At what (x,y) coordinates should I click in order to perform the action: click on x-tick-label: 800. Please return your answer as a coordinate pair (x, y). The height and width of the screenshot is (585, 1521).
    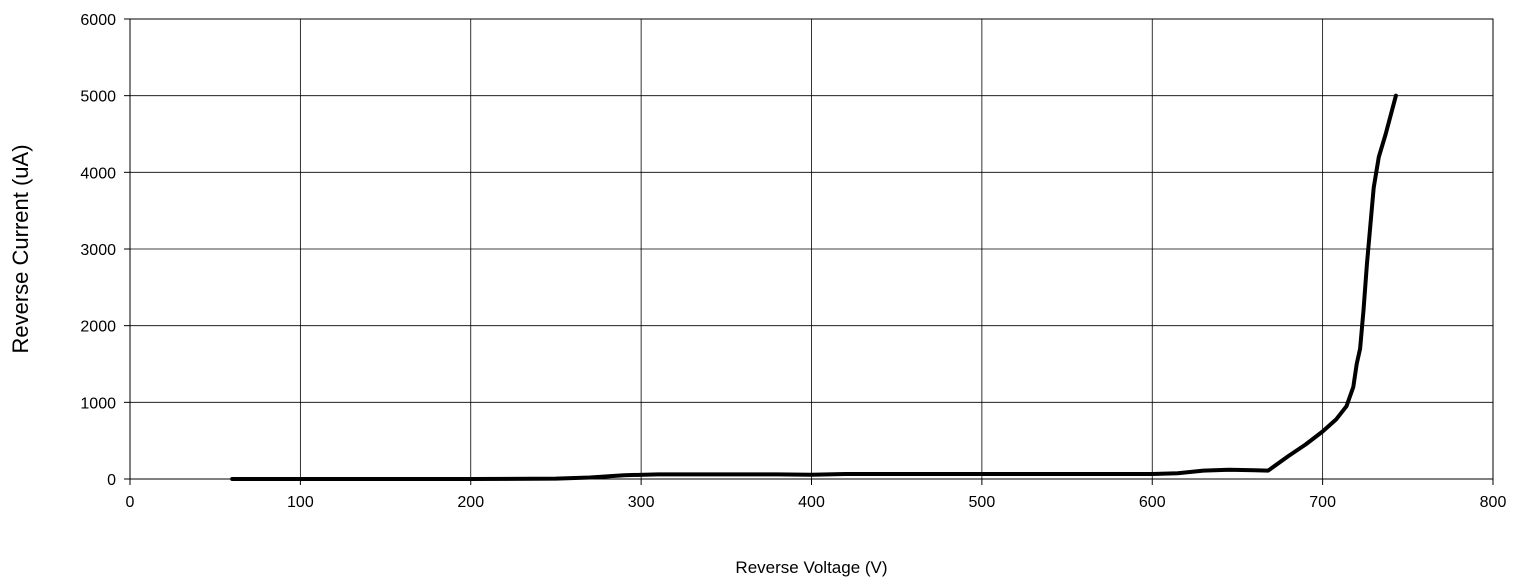
    Looking at the image, I should click on (1493, 502).